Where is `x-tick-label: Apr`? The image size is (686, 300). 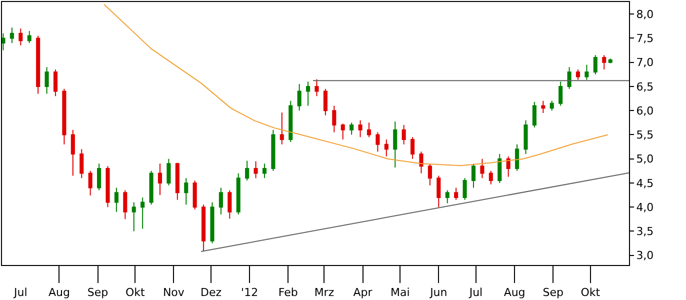 x-tick-label: Apr is located at coordinates (363, 293).